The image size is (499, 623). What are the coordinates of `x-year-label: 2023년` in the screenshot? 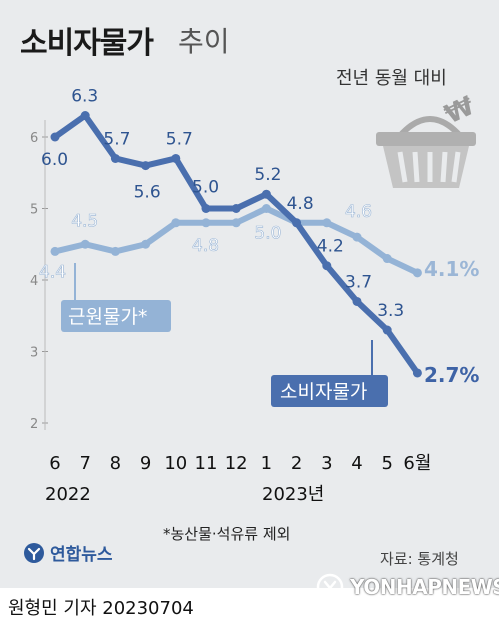 It's located at (293, 494).